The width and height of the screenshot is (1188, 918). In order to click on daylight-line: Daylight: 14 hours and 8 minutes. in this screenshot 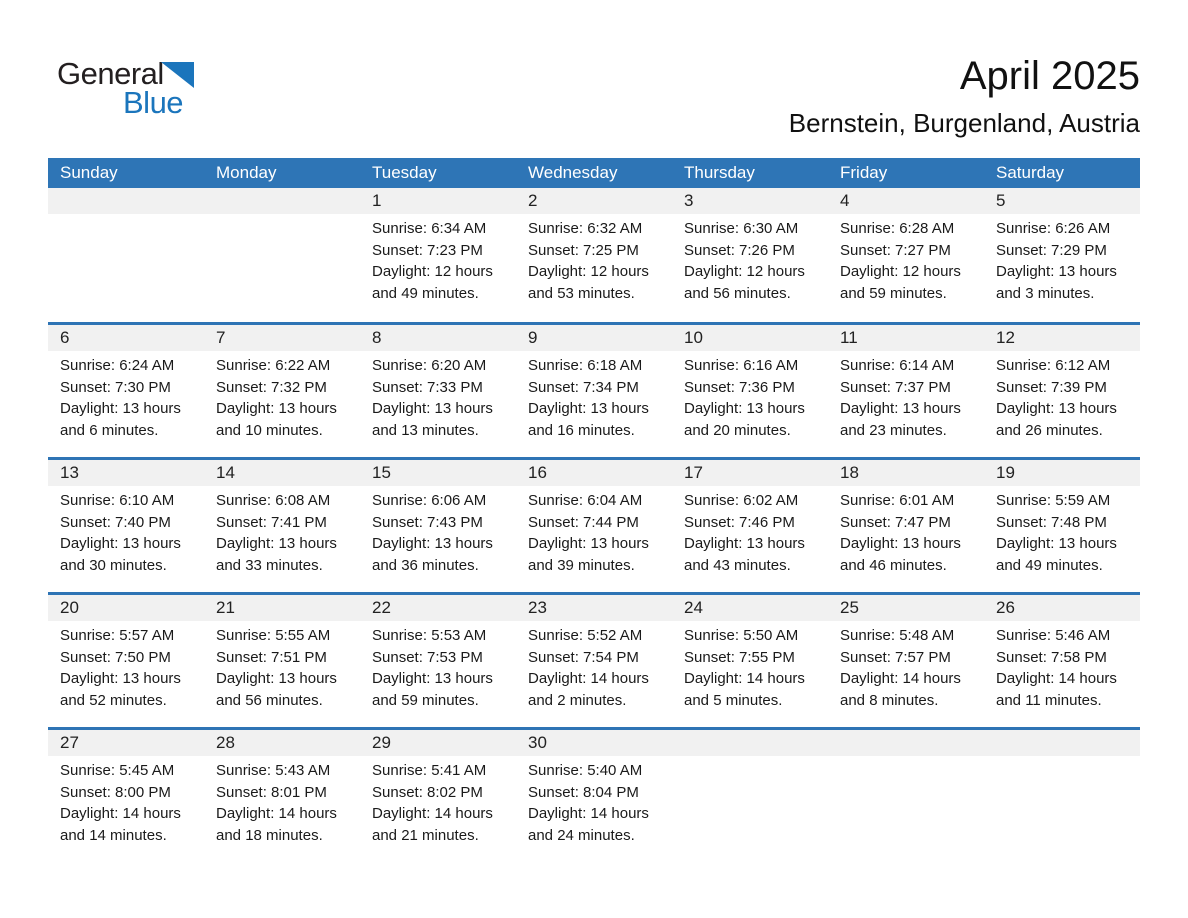, I will do `click(907, 689)`.